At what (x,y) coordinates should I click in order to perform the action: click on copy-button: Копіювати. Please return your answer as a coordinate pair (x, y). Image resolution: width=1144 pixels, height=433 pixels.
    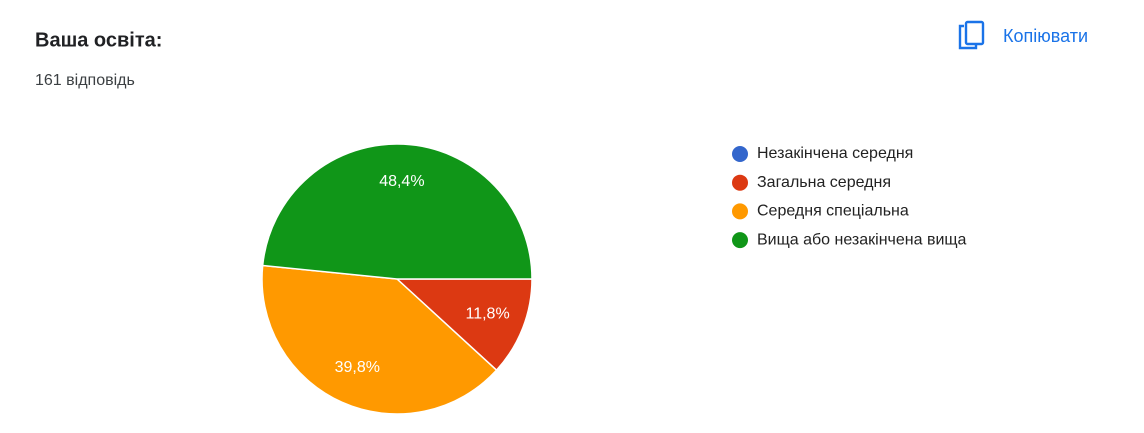
    Looking at the image, I should click on (1035, 37).